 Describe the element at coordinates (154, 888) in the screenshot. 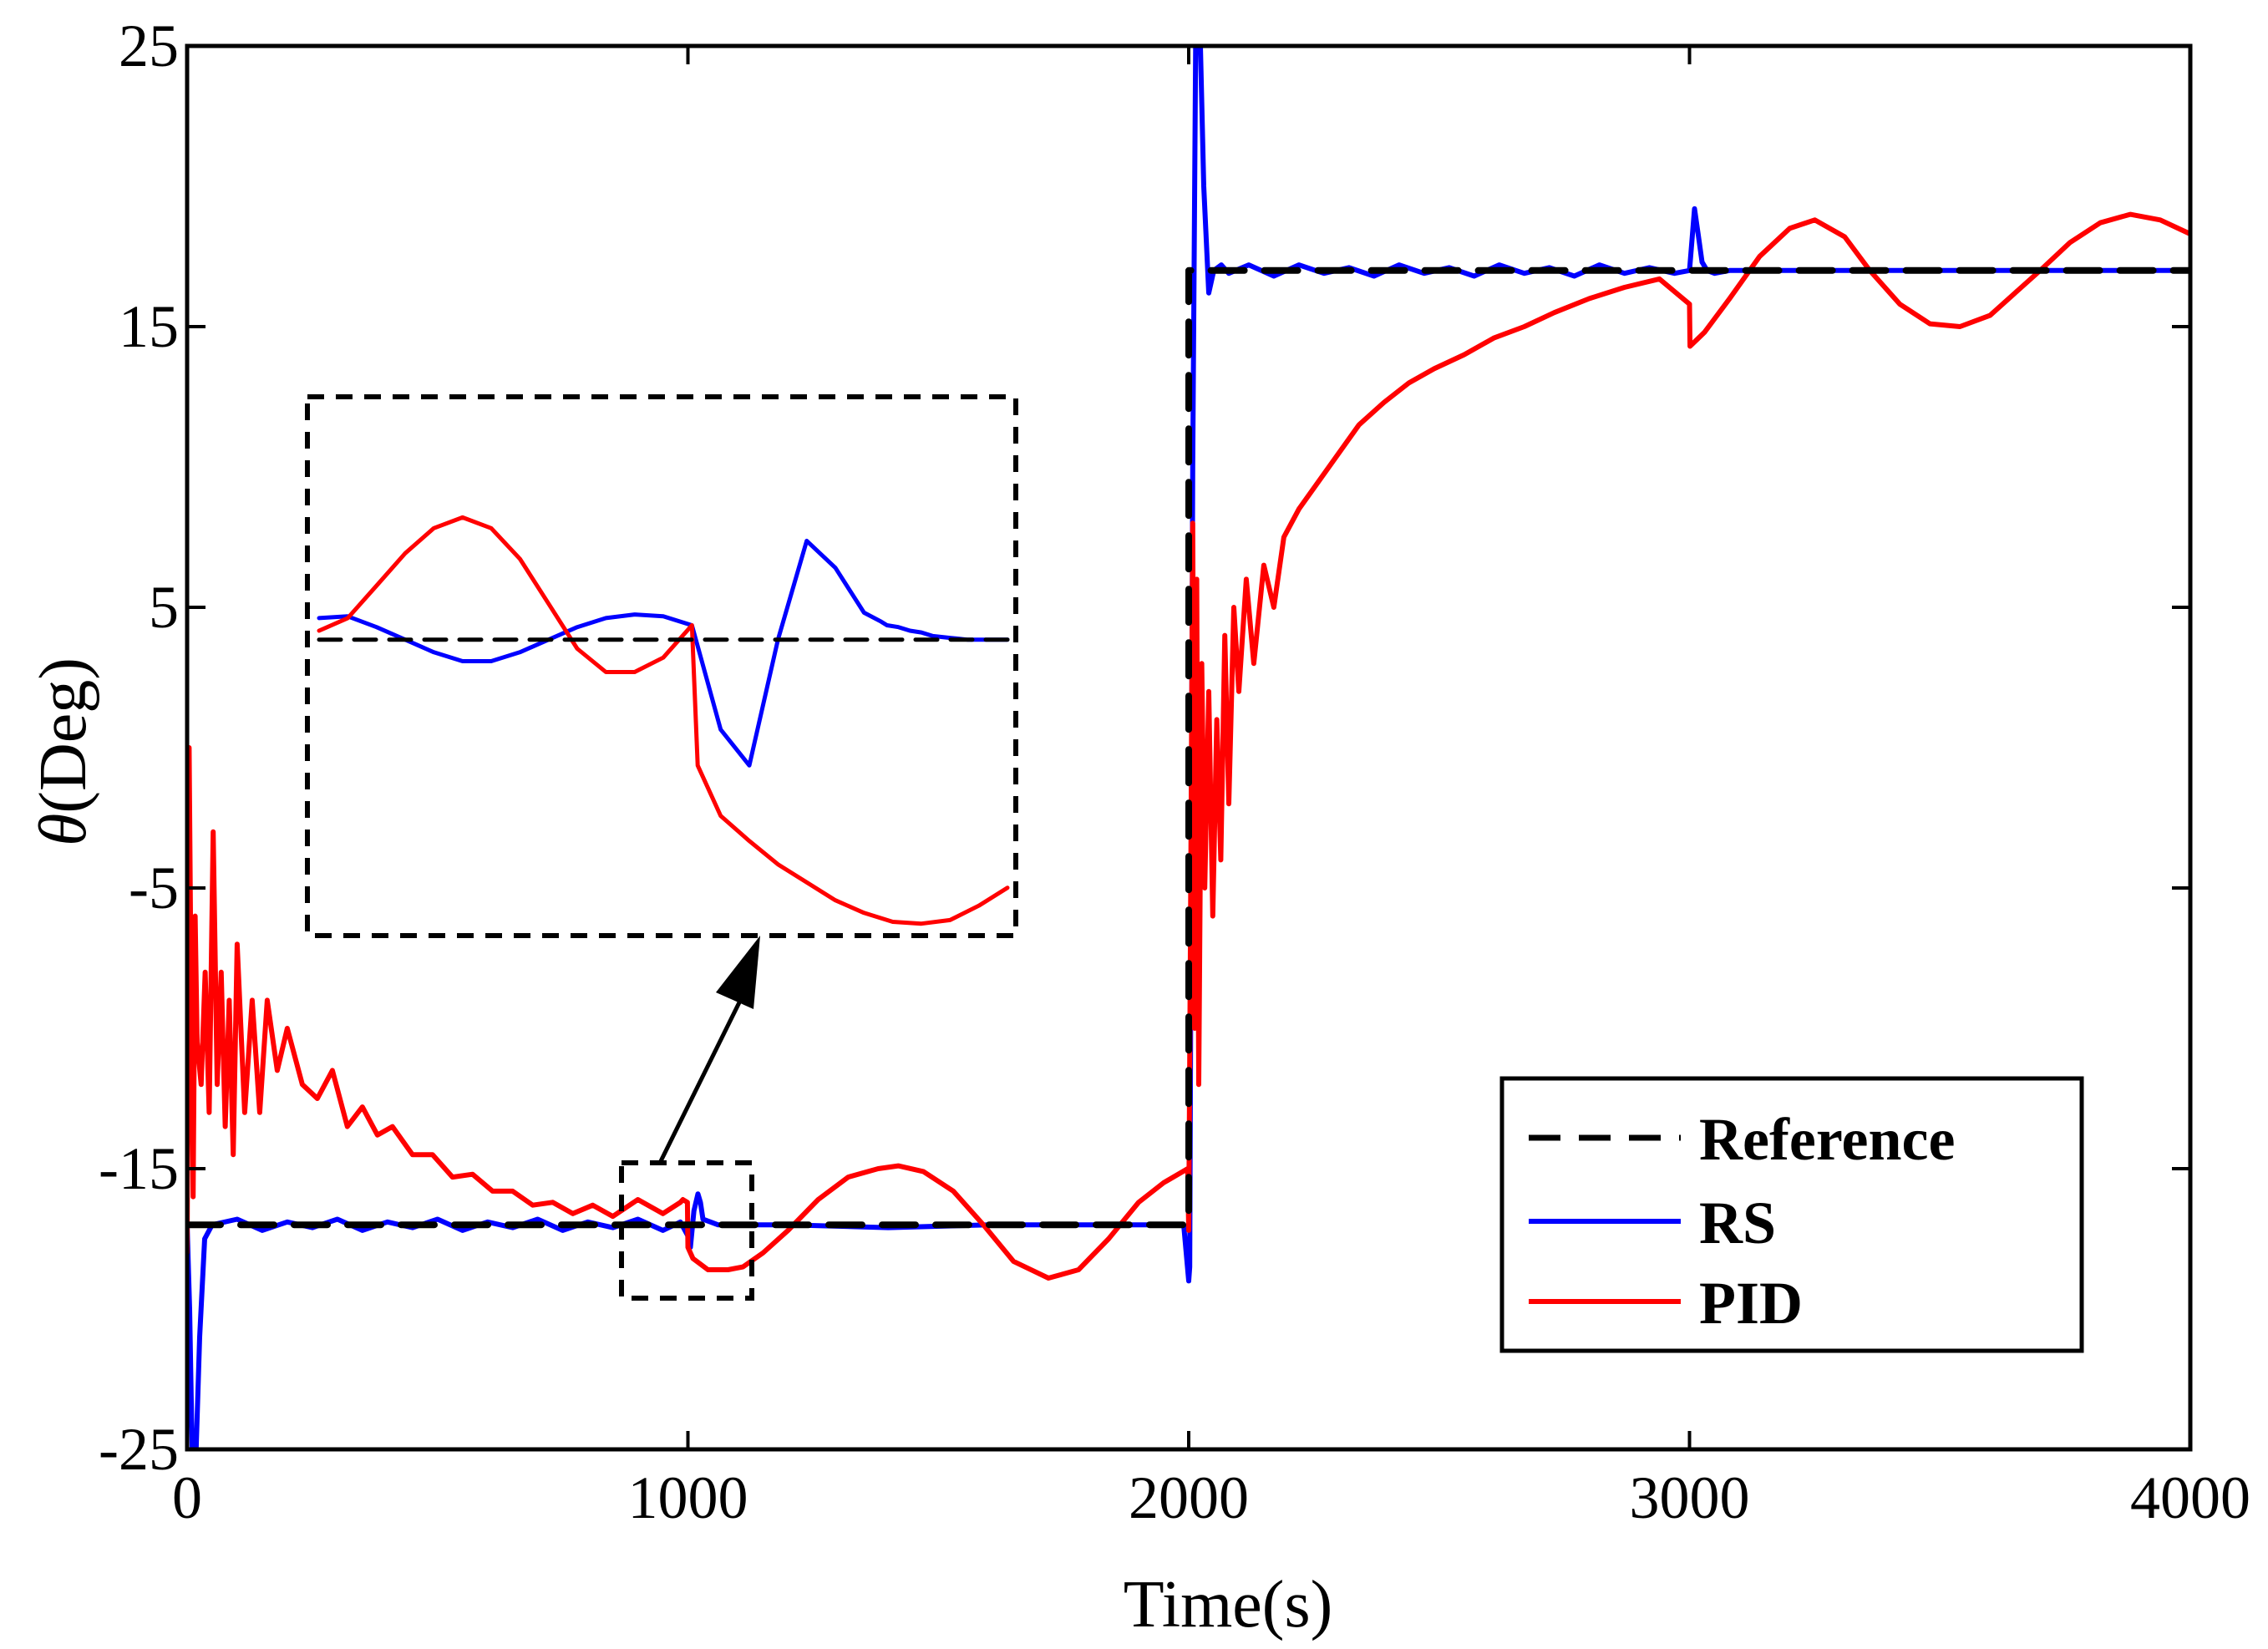

I see `y-tick-label: -5` at that location.